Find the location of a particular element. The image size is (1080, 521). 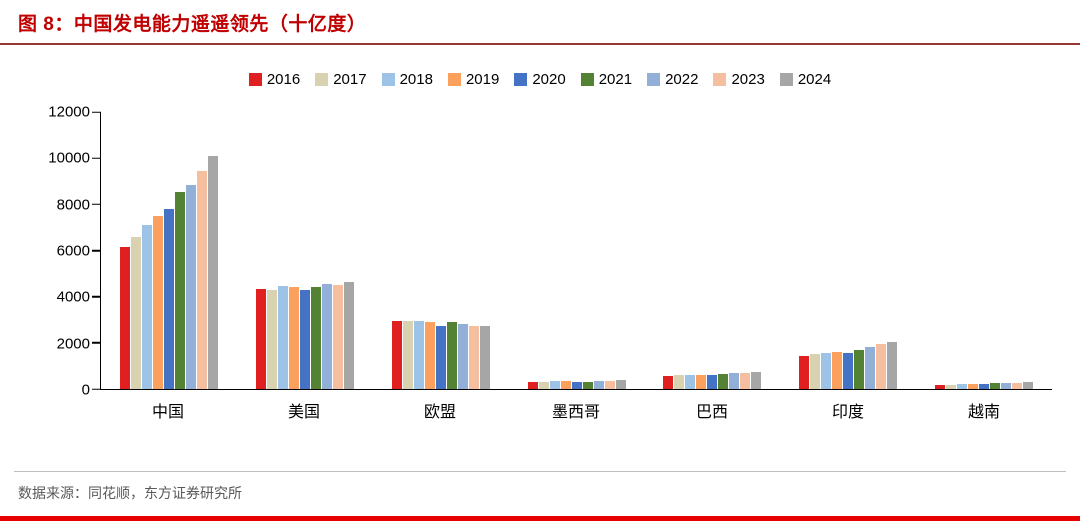

bar-越南-2022 is located at coordinates (1006, 386).